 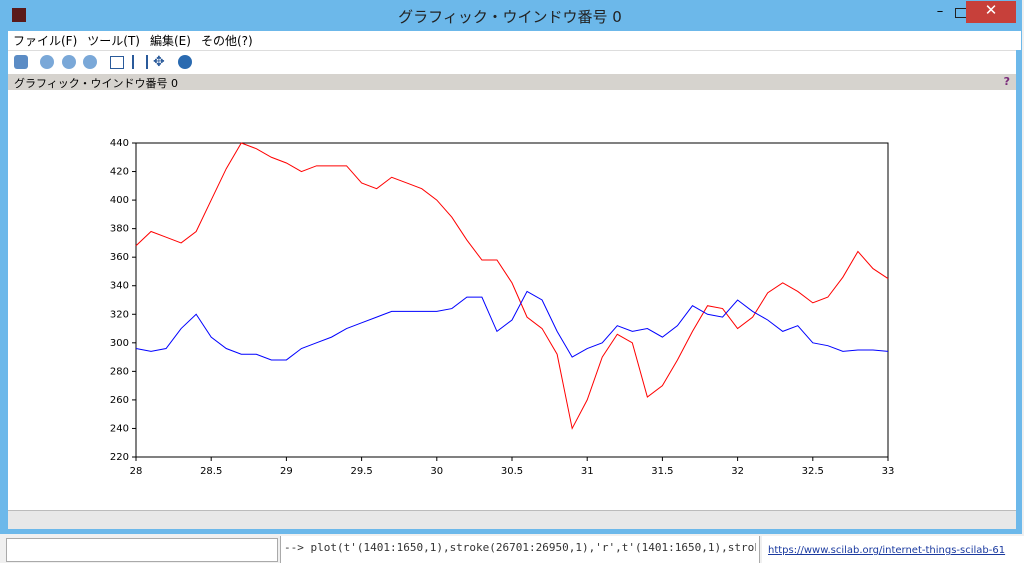 I want to click on app-icon, so click(x=19, y=15).